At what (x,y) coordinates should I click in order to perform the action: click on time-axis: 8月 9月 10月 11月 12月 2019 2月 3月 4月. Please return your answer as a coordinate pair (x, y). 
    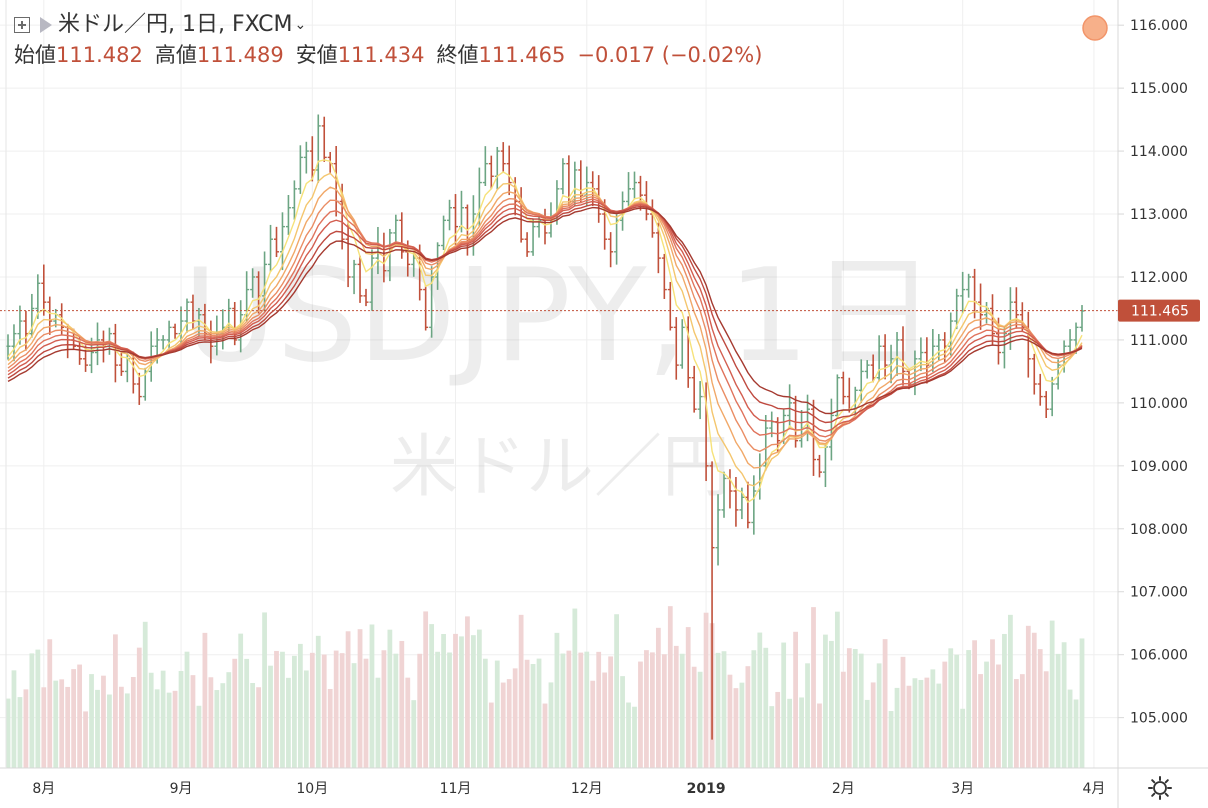
    Looking at the image, I should click on (568, 789).